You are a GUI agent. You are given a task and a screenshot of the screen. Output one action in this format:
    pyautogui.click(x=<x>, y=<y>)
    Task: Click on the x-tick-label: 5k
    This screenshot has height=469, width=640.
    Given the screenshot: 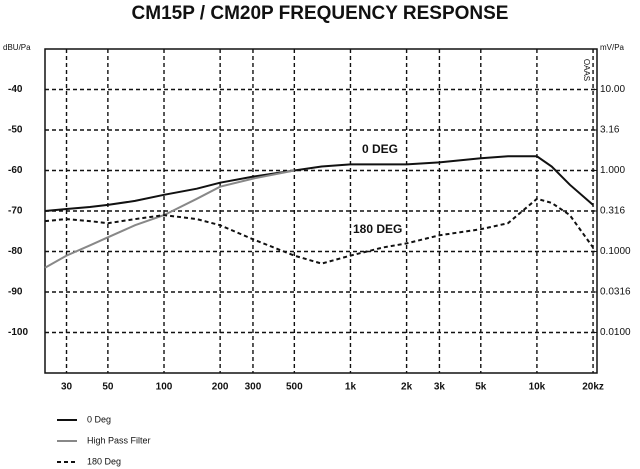 What is the action you would take?
    pyautogui.click(x=481, y=387)
    